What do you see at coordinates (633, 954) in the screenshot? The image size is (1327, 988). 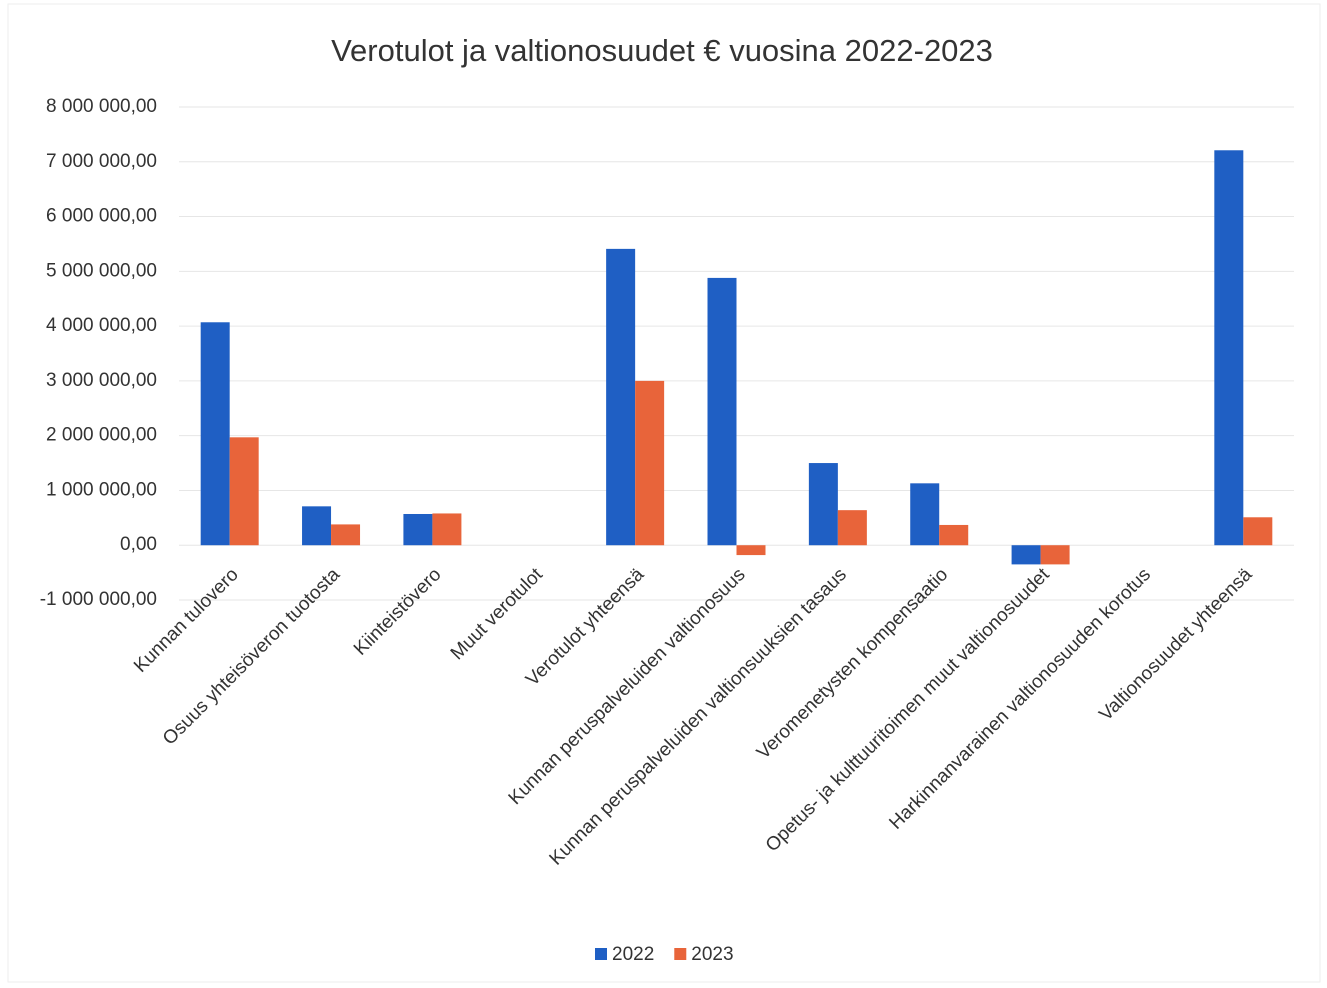 I see `legend-label: 2022` at bounding box center [633, 954].